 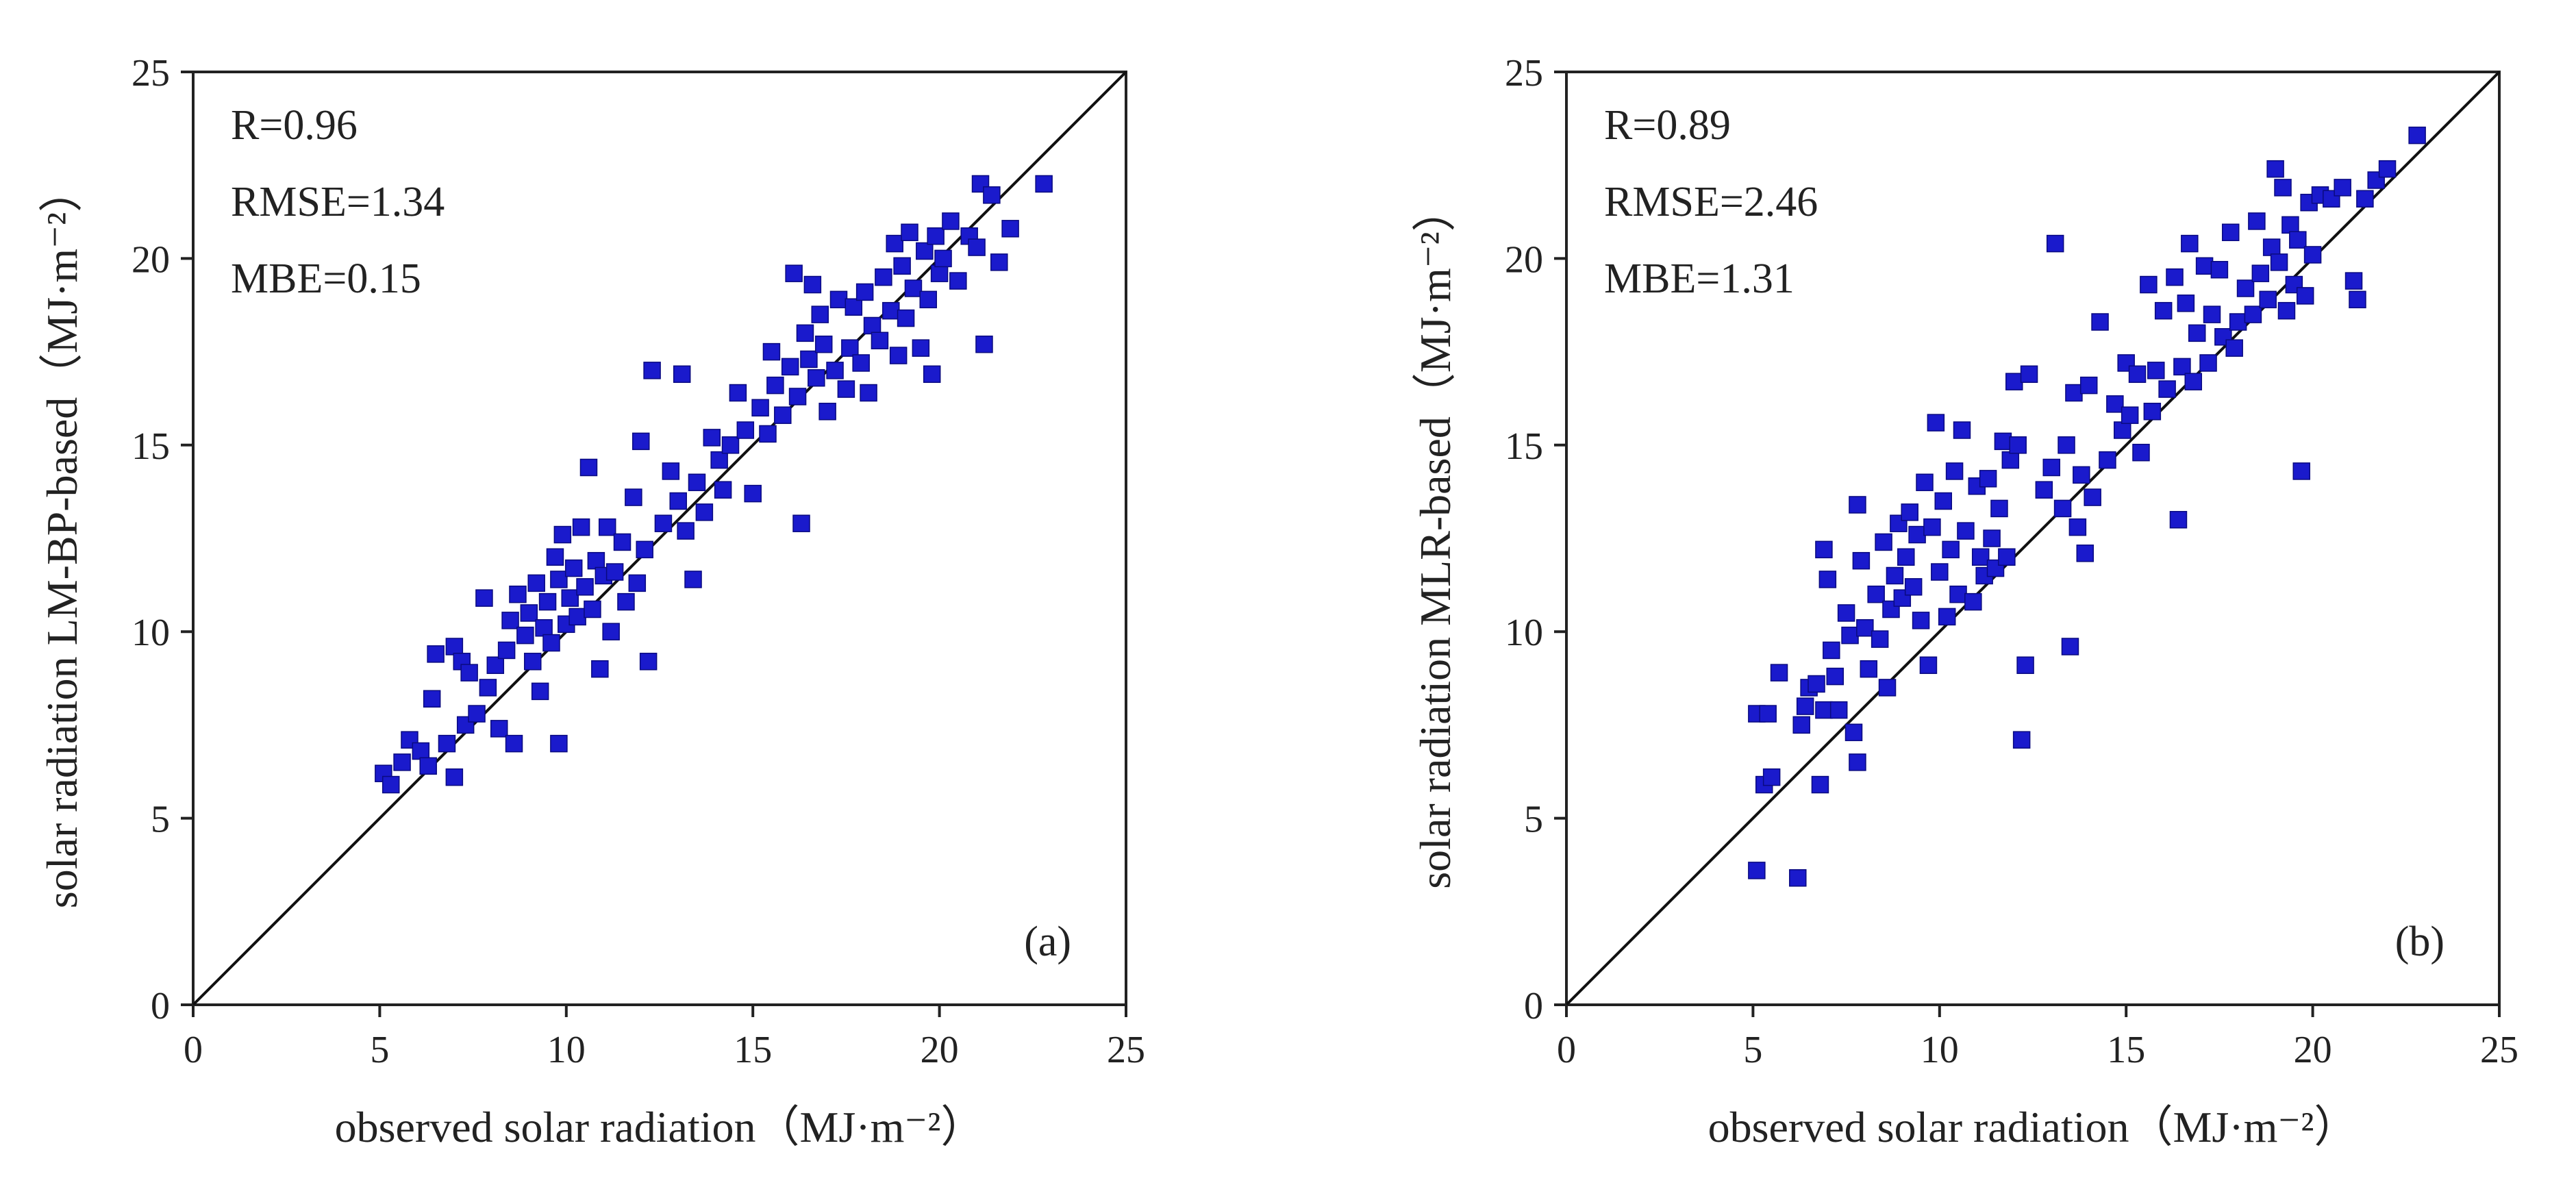 I want to click on panel-label: (b), so click(x=2419, y=941).